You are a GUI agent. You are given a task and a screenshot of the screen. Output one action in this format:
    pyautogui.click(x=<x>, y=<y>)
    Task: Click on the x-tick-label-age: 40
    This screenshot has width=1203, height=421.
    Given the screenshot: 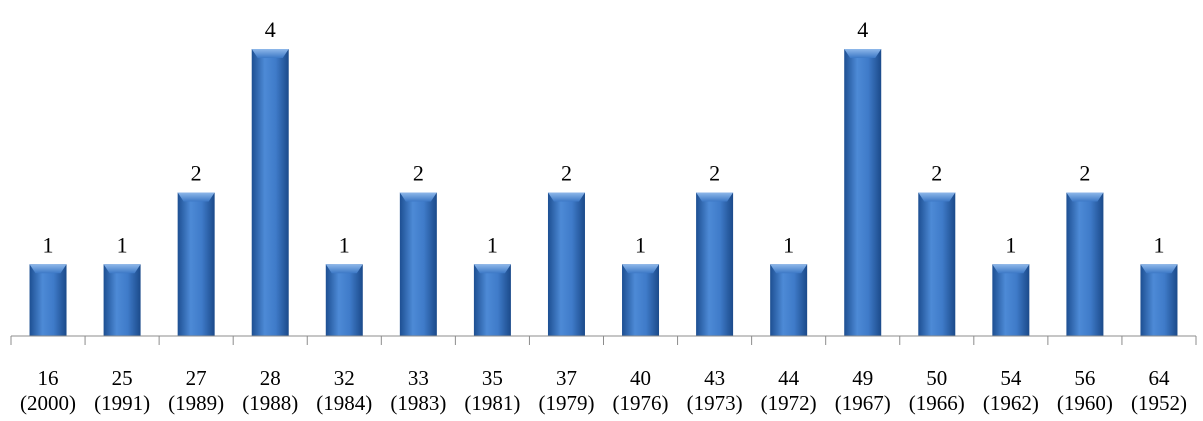 What is the action you would take?
    pyautogui.click(x=640, y=378)
    